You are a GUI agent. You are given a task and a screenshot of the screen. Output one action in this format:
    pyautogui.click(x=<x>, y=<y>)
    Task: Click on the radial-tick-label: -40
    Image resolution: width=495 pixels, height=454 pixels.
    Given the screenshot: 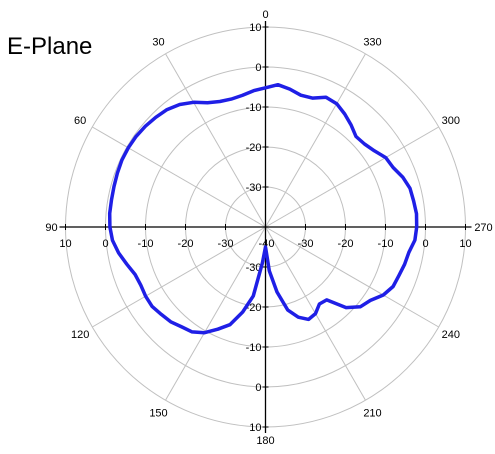 What is the action you would take?
    pyautogui.click(x=267, y=244)
    